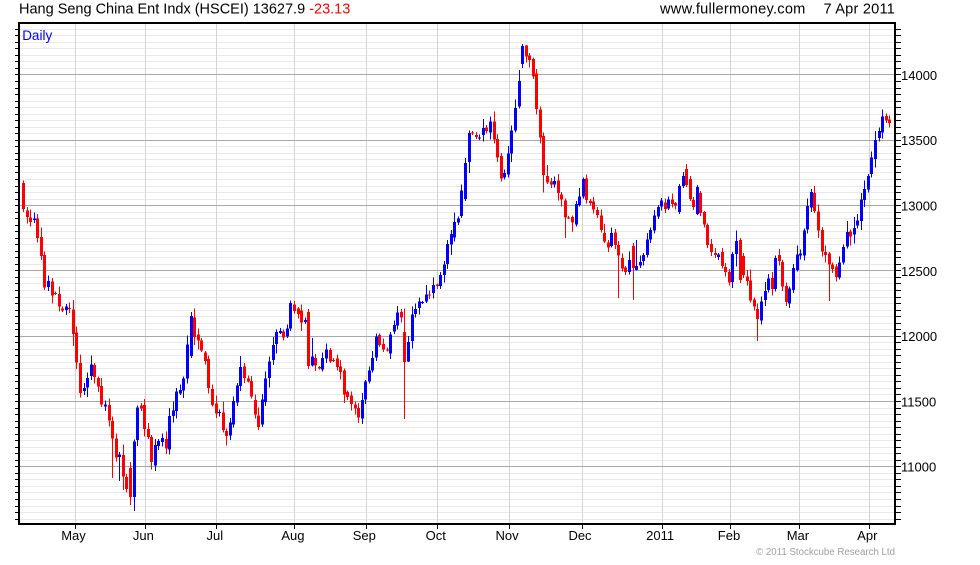 The height and width of the screenshot is (565, 980). I want to click on svg-text: Jul, so click(214, 535).